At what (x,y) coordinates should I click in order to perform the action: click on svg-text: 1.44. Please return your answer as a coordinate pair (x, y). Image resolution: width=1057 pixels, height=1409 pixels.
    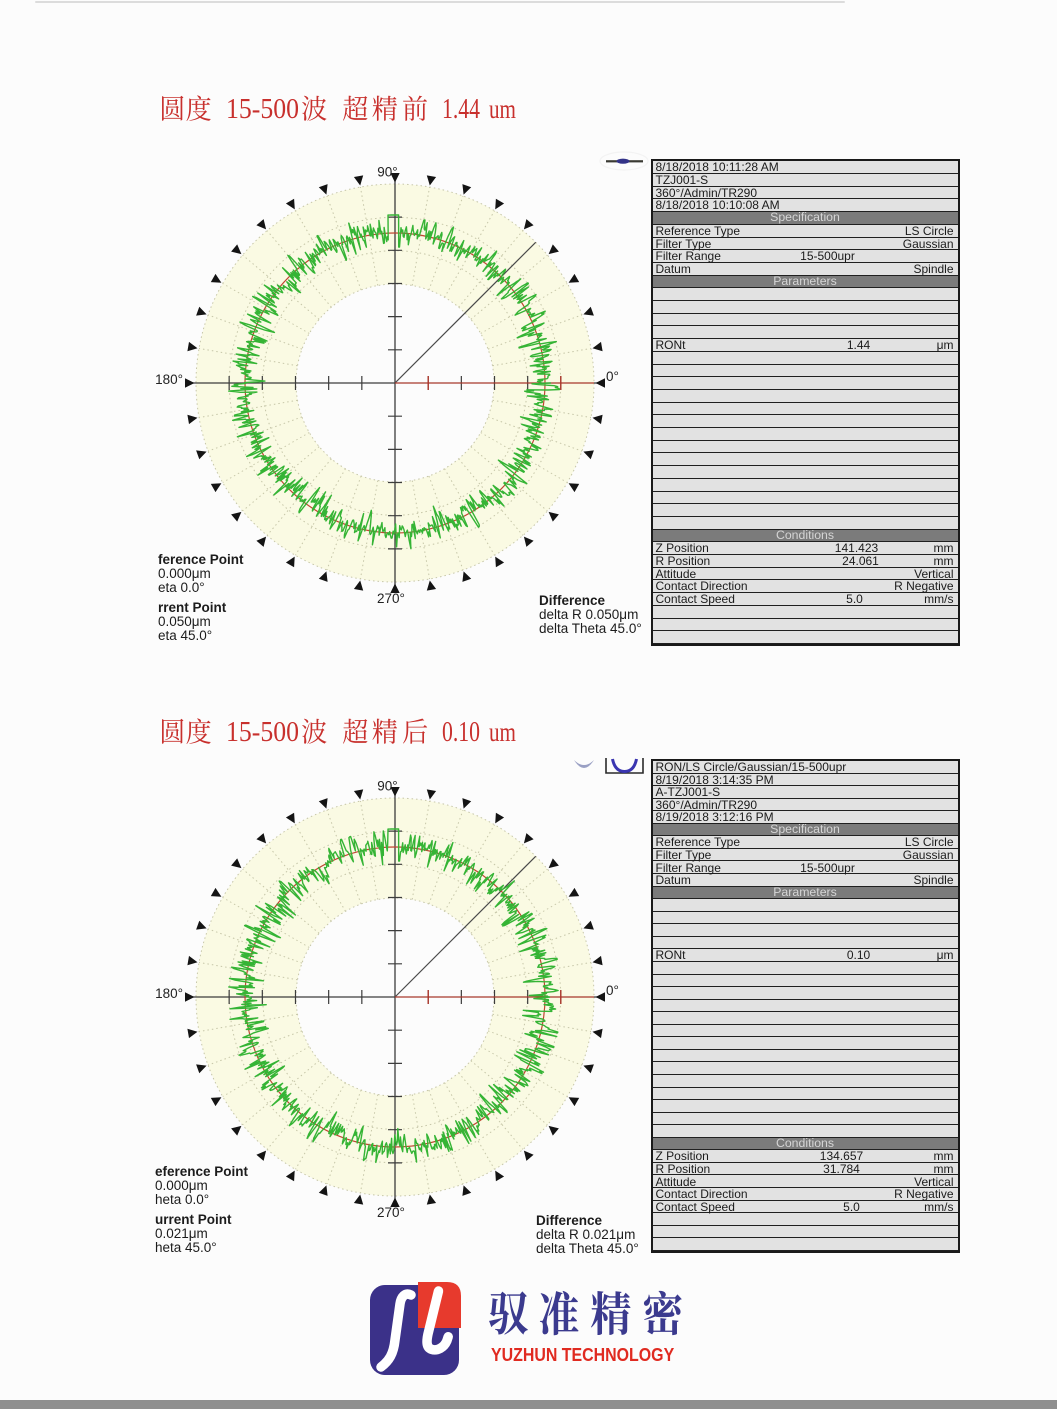
    Looking at the image, I should click on (461, 109).